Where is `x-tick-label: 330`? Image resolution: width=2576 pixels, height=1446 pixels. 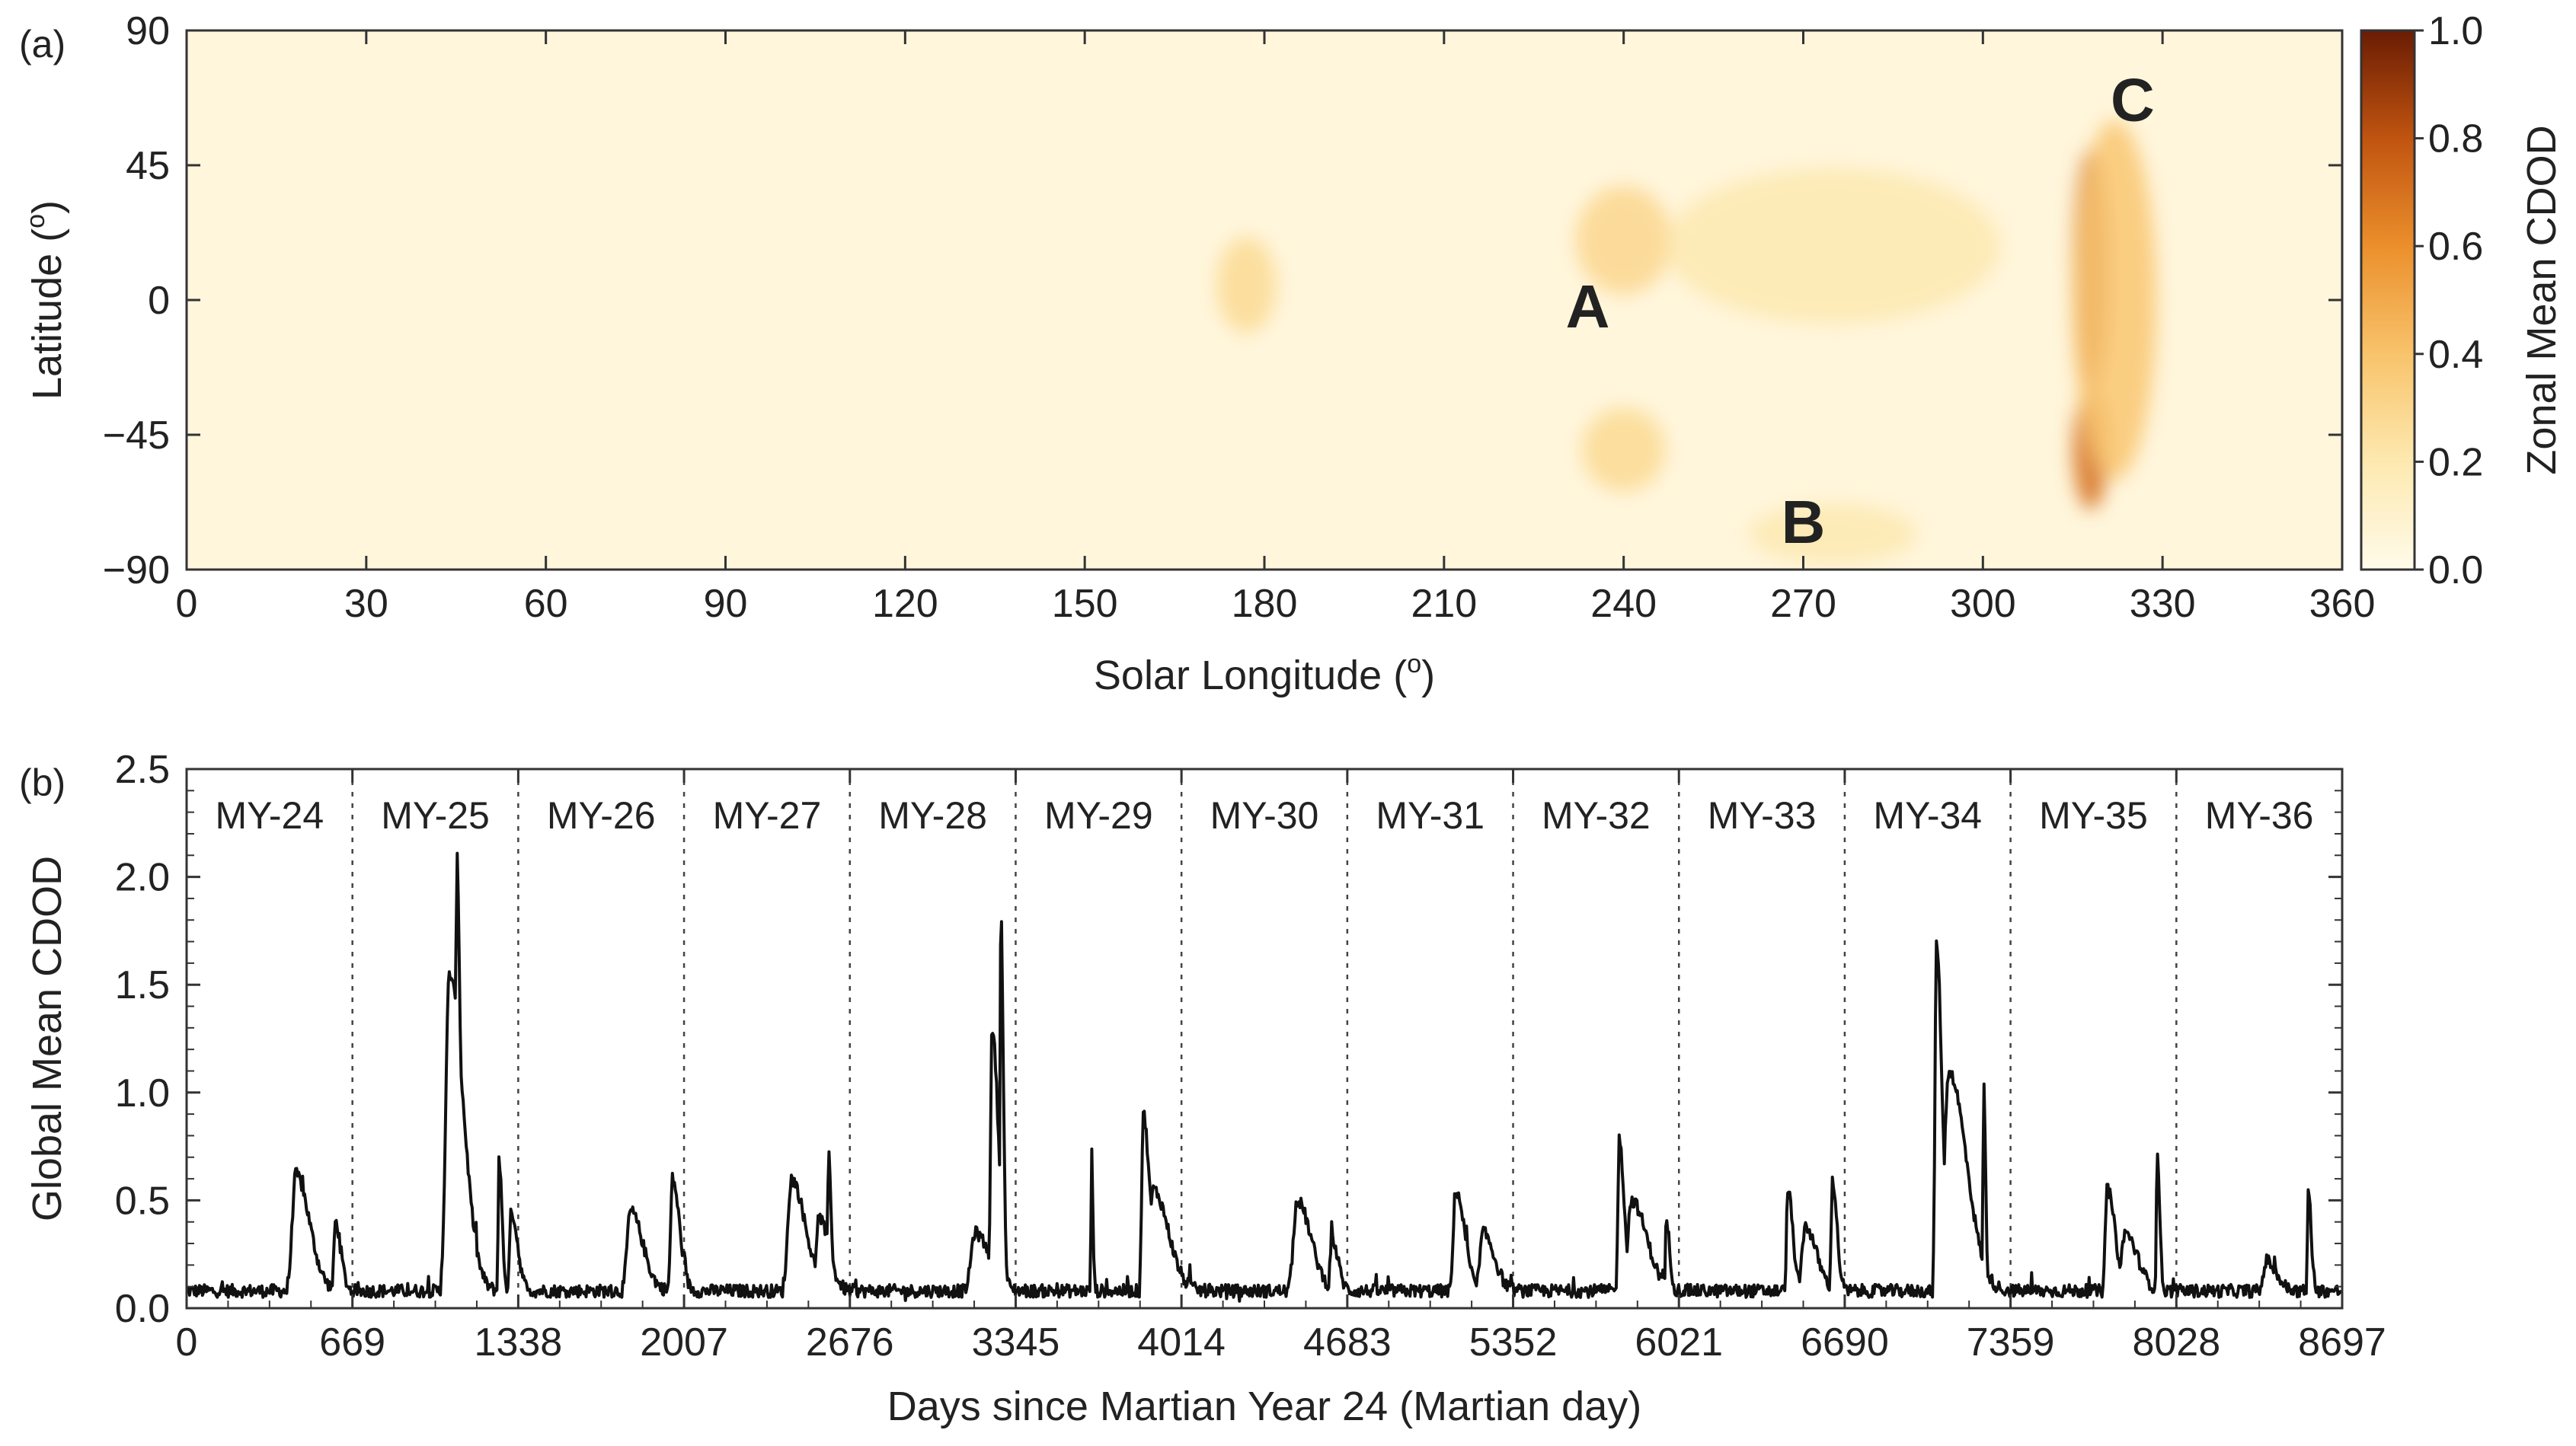 x-tick-label: 330 is located at coordinates (2163, 604).